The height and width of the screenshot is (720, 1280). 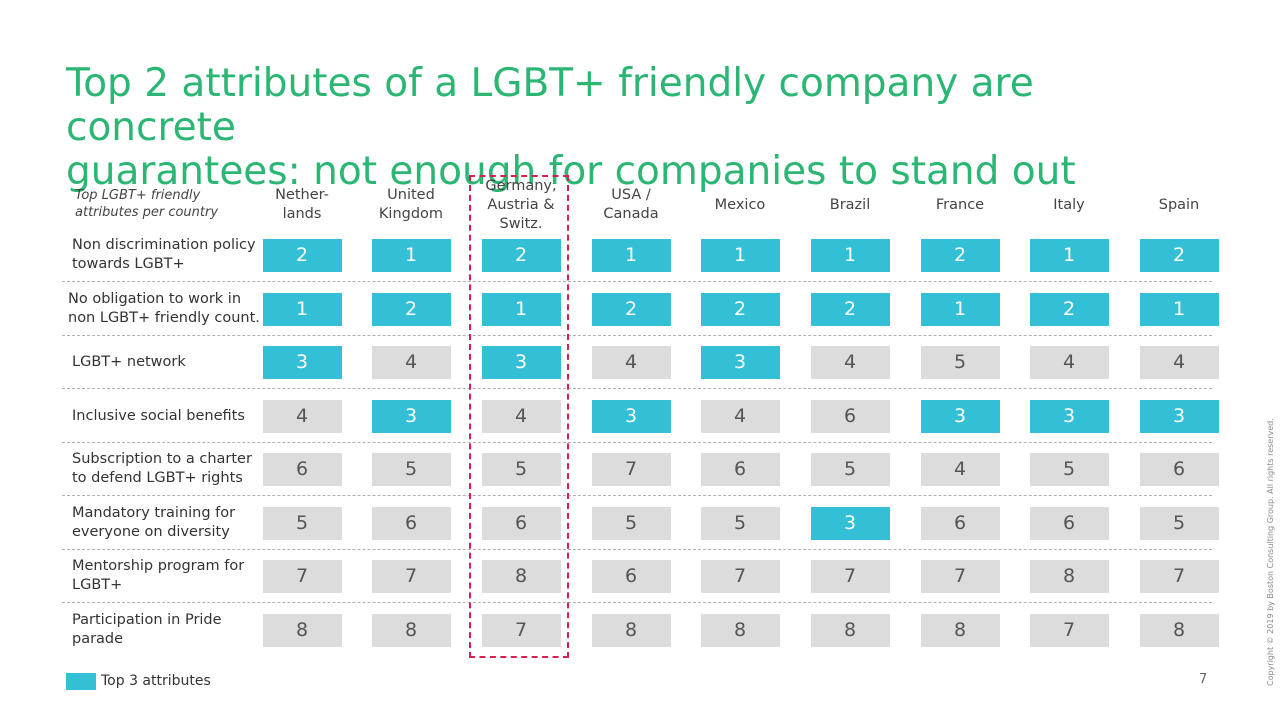 I want to click on column-header-line: USA /, so click(x=631, y=195).